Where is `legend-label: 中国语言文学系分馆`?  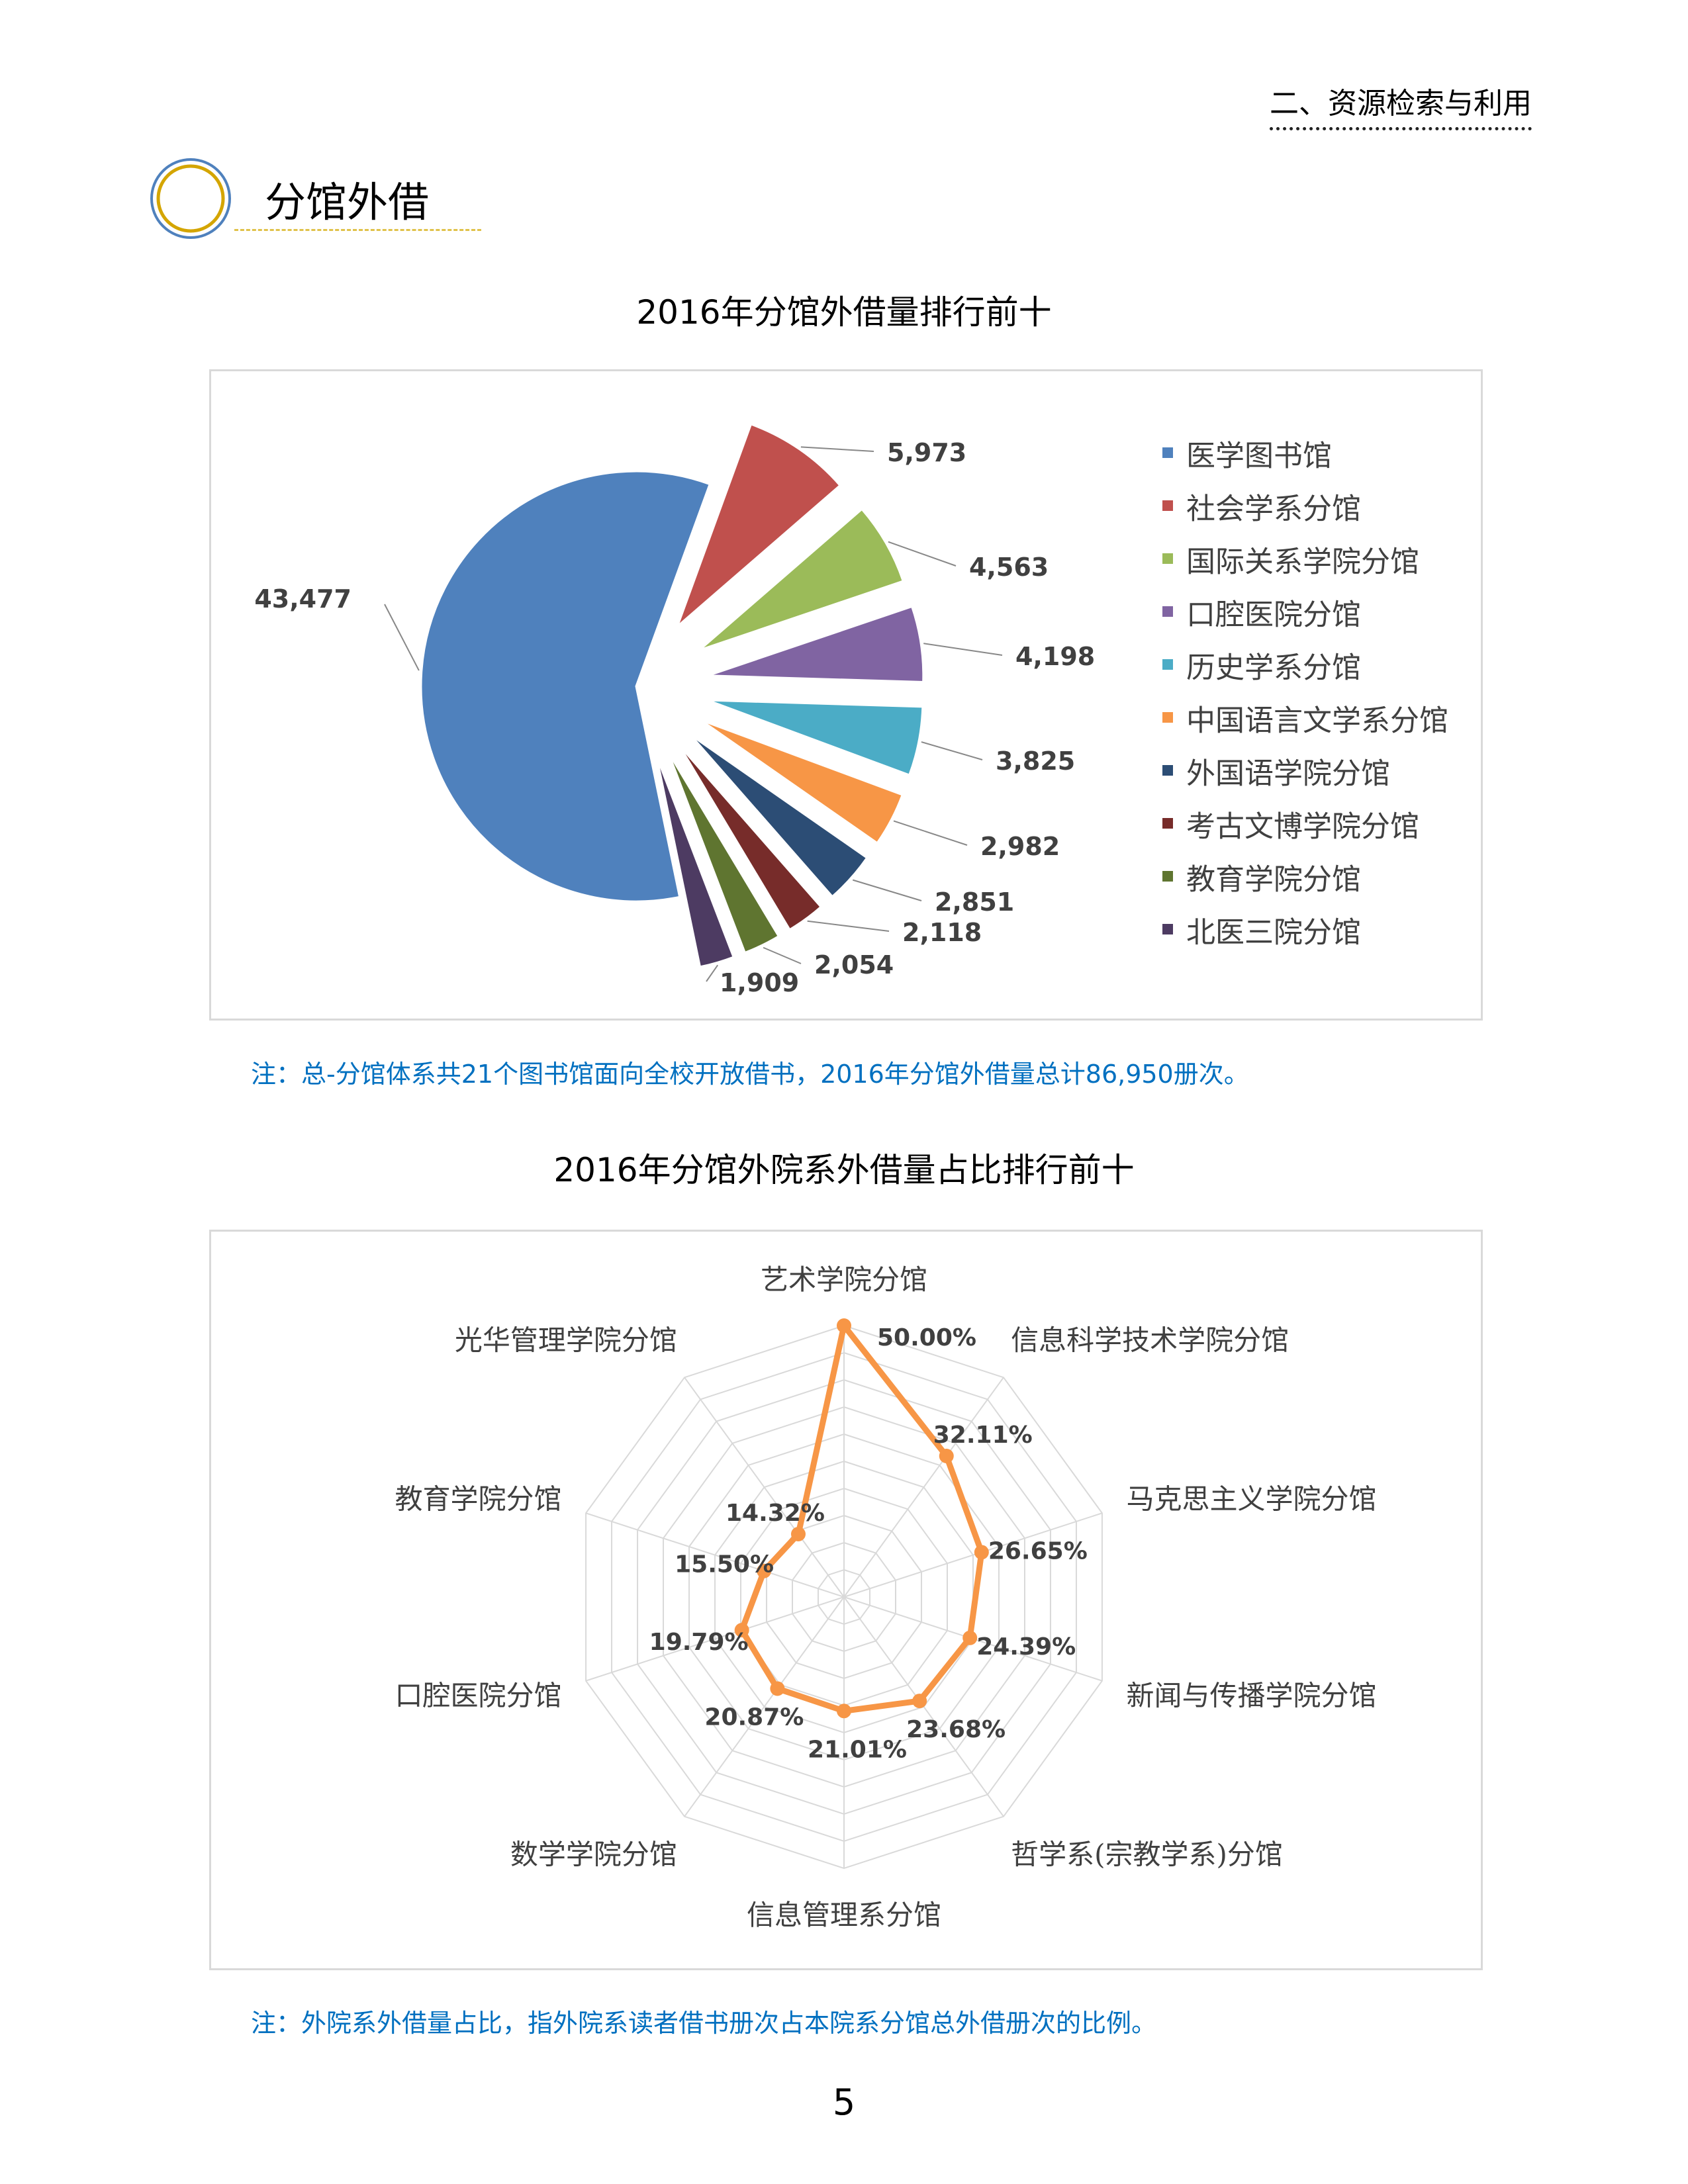
legend-label: 中国语言文学系分馆 is located at coordinates (1317, 721).